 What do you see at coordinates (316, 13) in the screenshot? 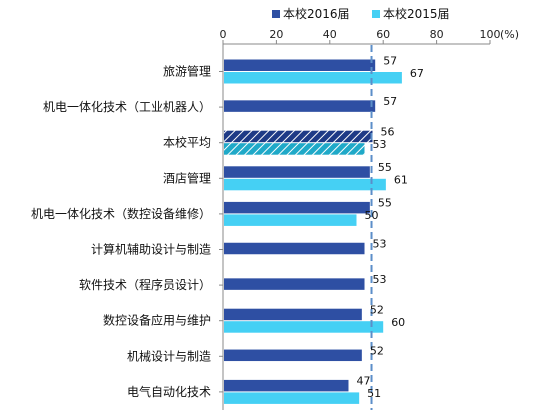
I see `legend-label-1: 本校2016届` at bounding box center [316, 13].